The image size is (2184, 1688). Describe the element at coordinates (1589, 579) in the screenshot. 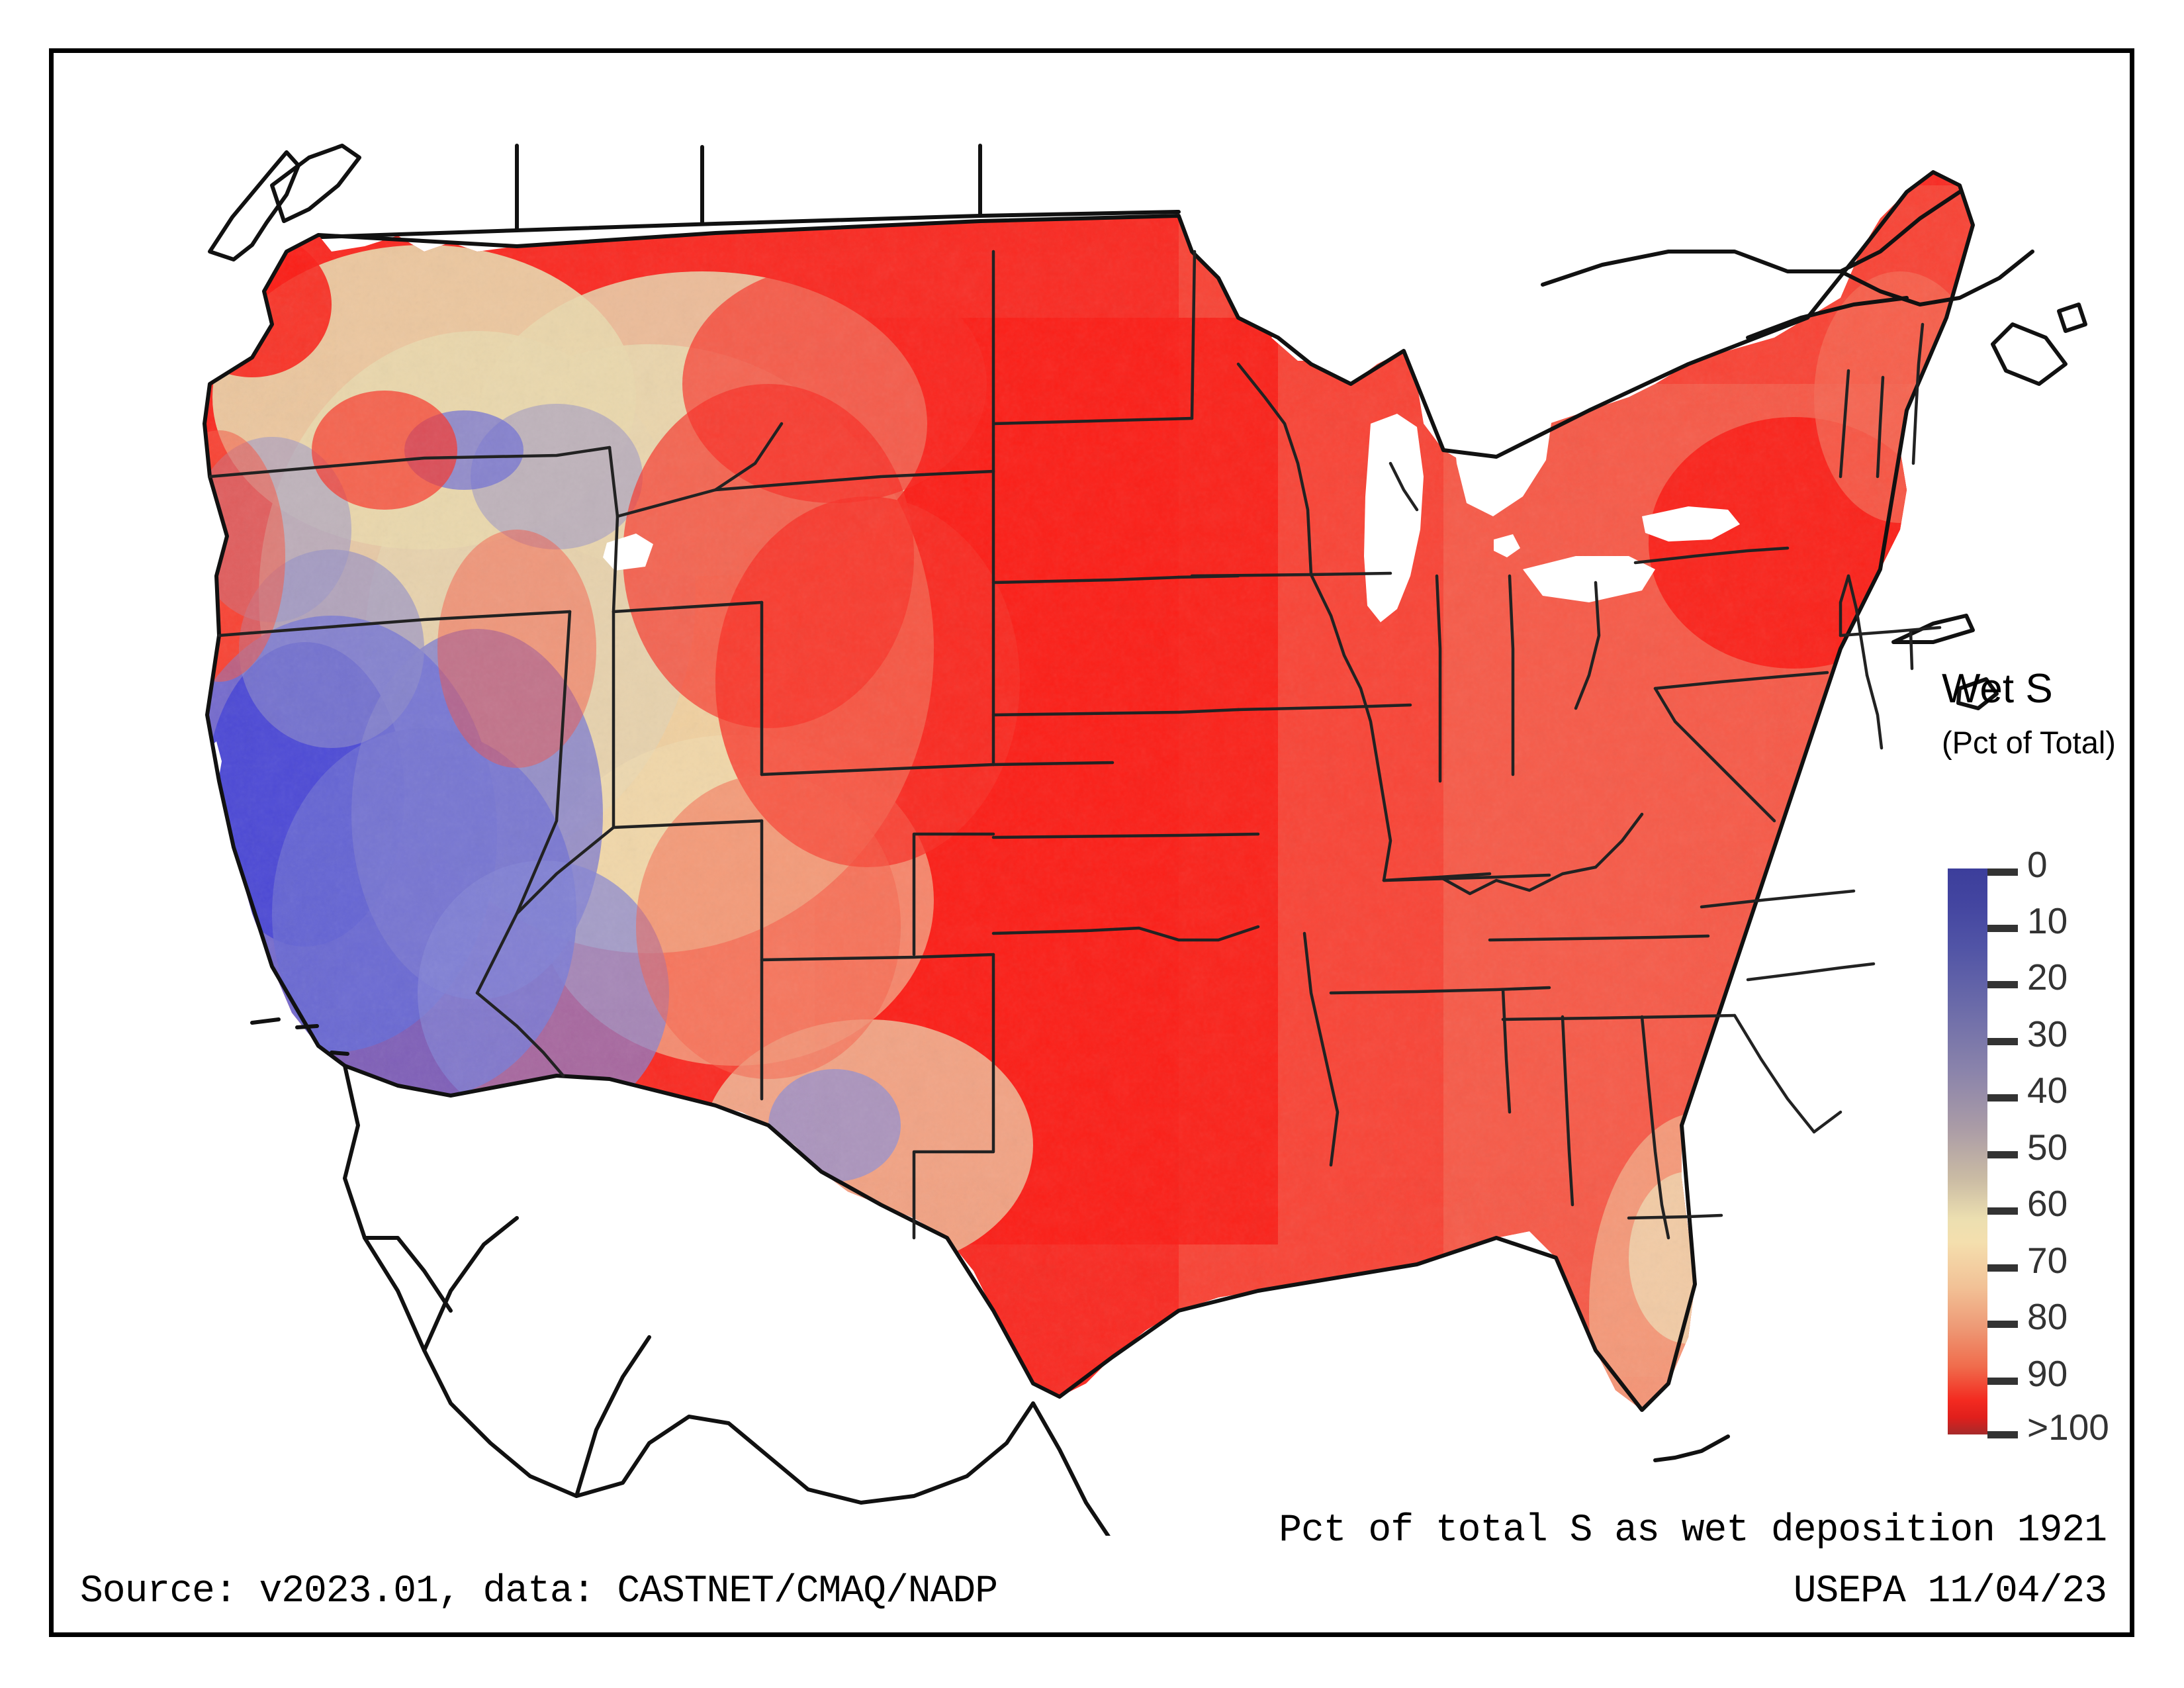

I see `lake-erie` at that location.